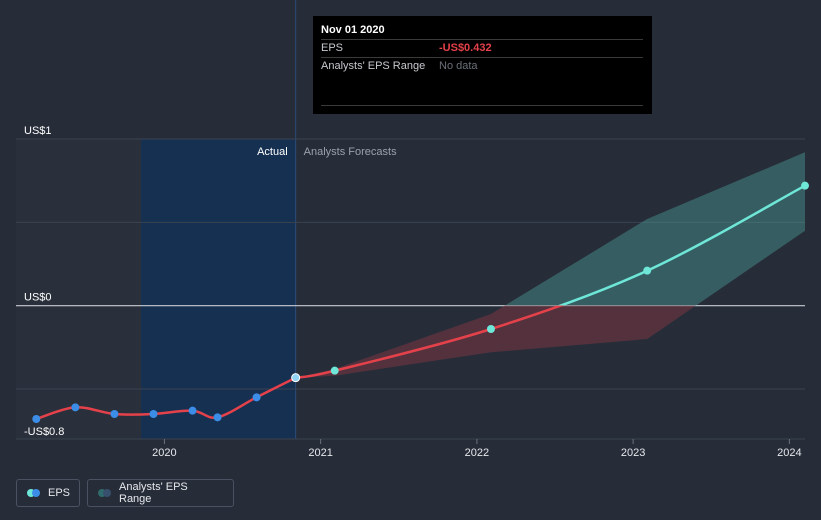  Describe the element at coordinates (33, 493) in the screenshot. I see `eps-legend-icon` at that location.